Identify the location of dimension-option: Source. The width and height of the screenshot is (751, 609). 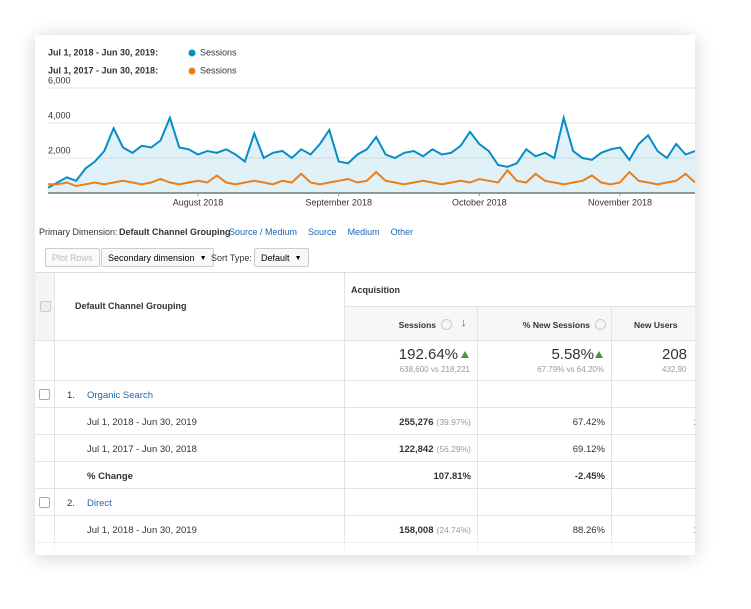
(322, 232).